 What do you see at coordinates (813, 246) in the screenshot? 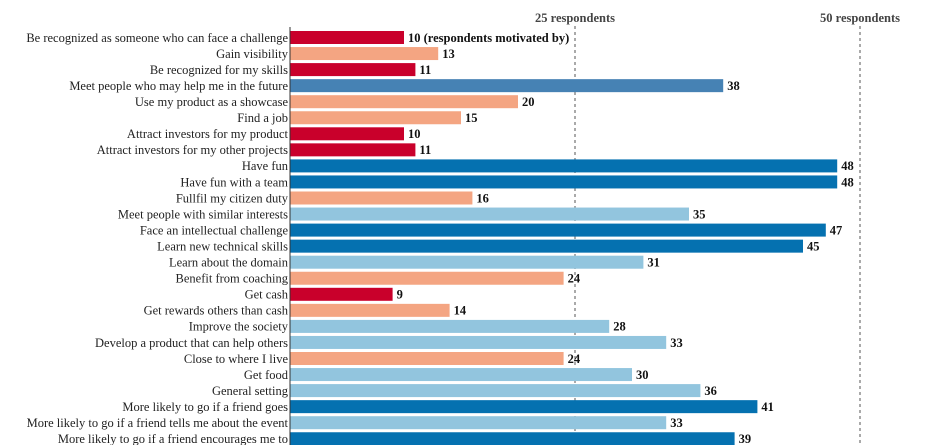
I see `value-label: 45` at bounding box center [813, 246].